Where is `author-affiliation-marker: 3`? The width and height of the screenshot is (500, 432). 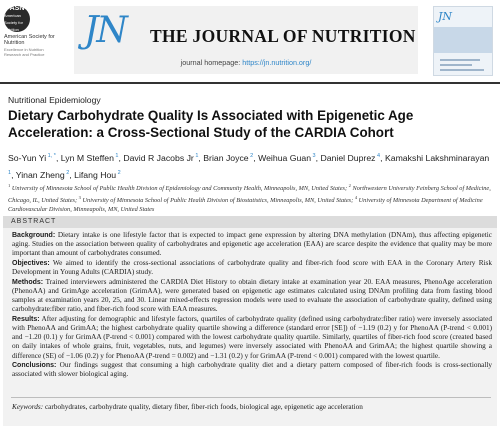 author-affiliation-marker: 3 is located at coordinates (313, 156).